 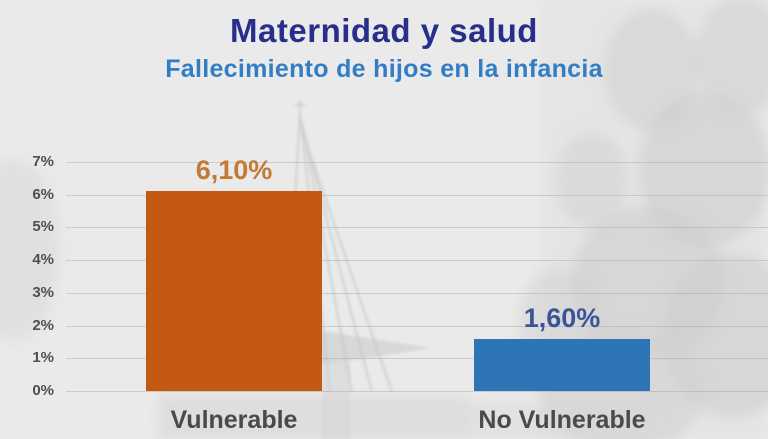 What do you see at coordinates (43, 161) in the screenshot?
I see `y-tick-label-7: 7%` at bounding box center [43, 161].